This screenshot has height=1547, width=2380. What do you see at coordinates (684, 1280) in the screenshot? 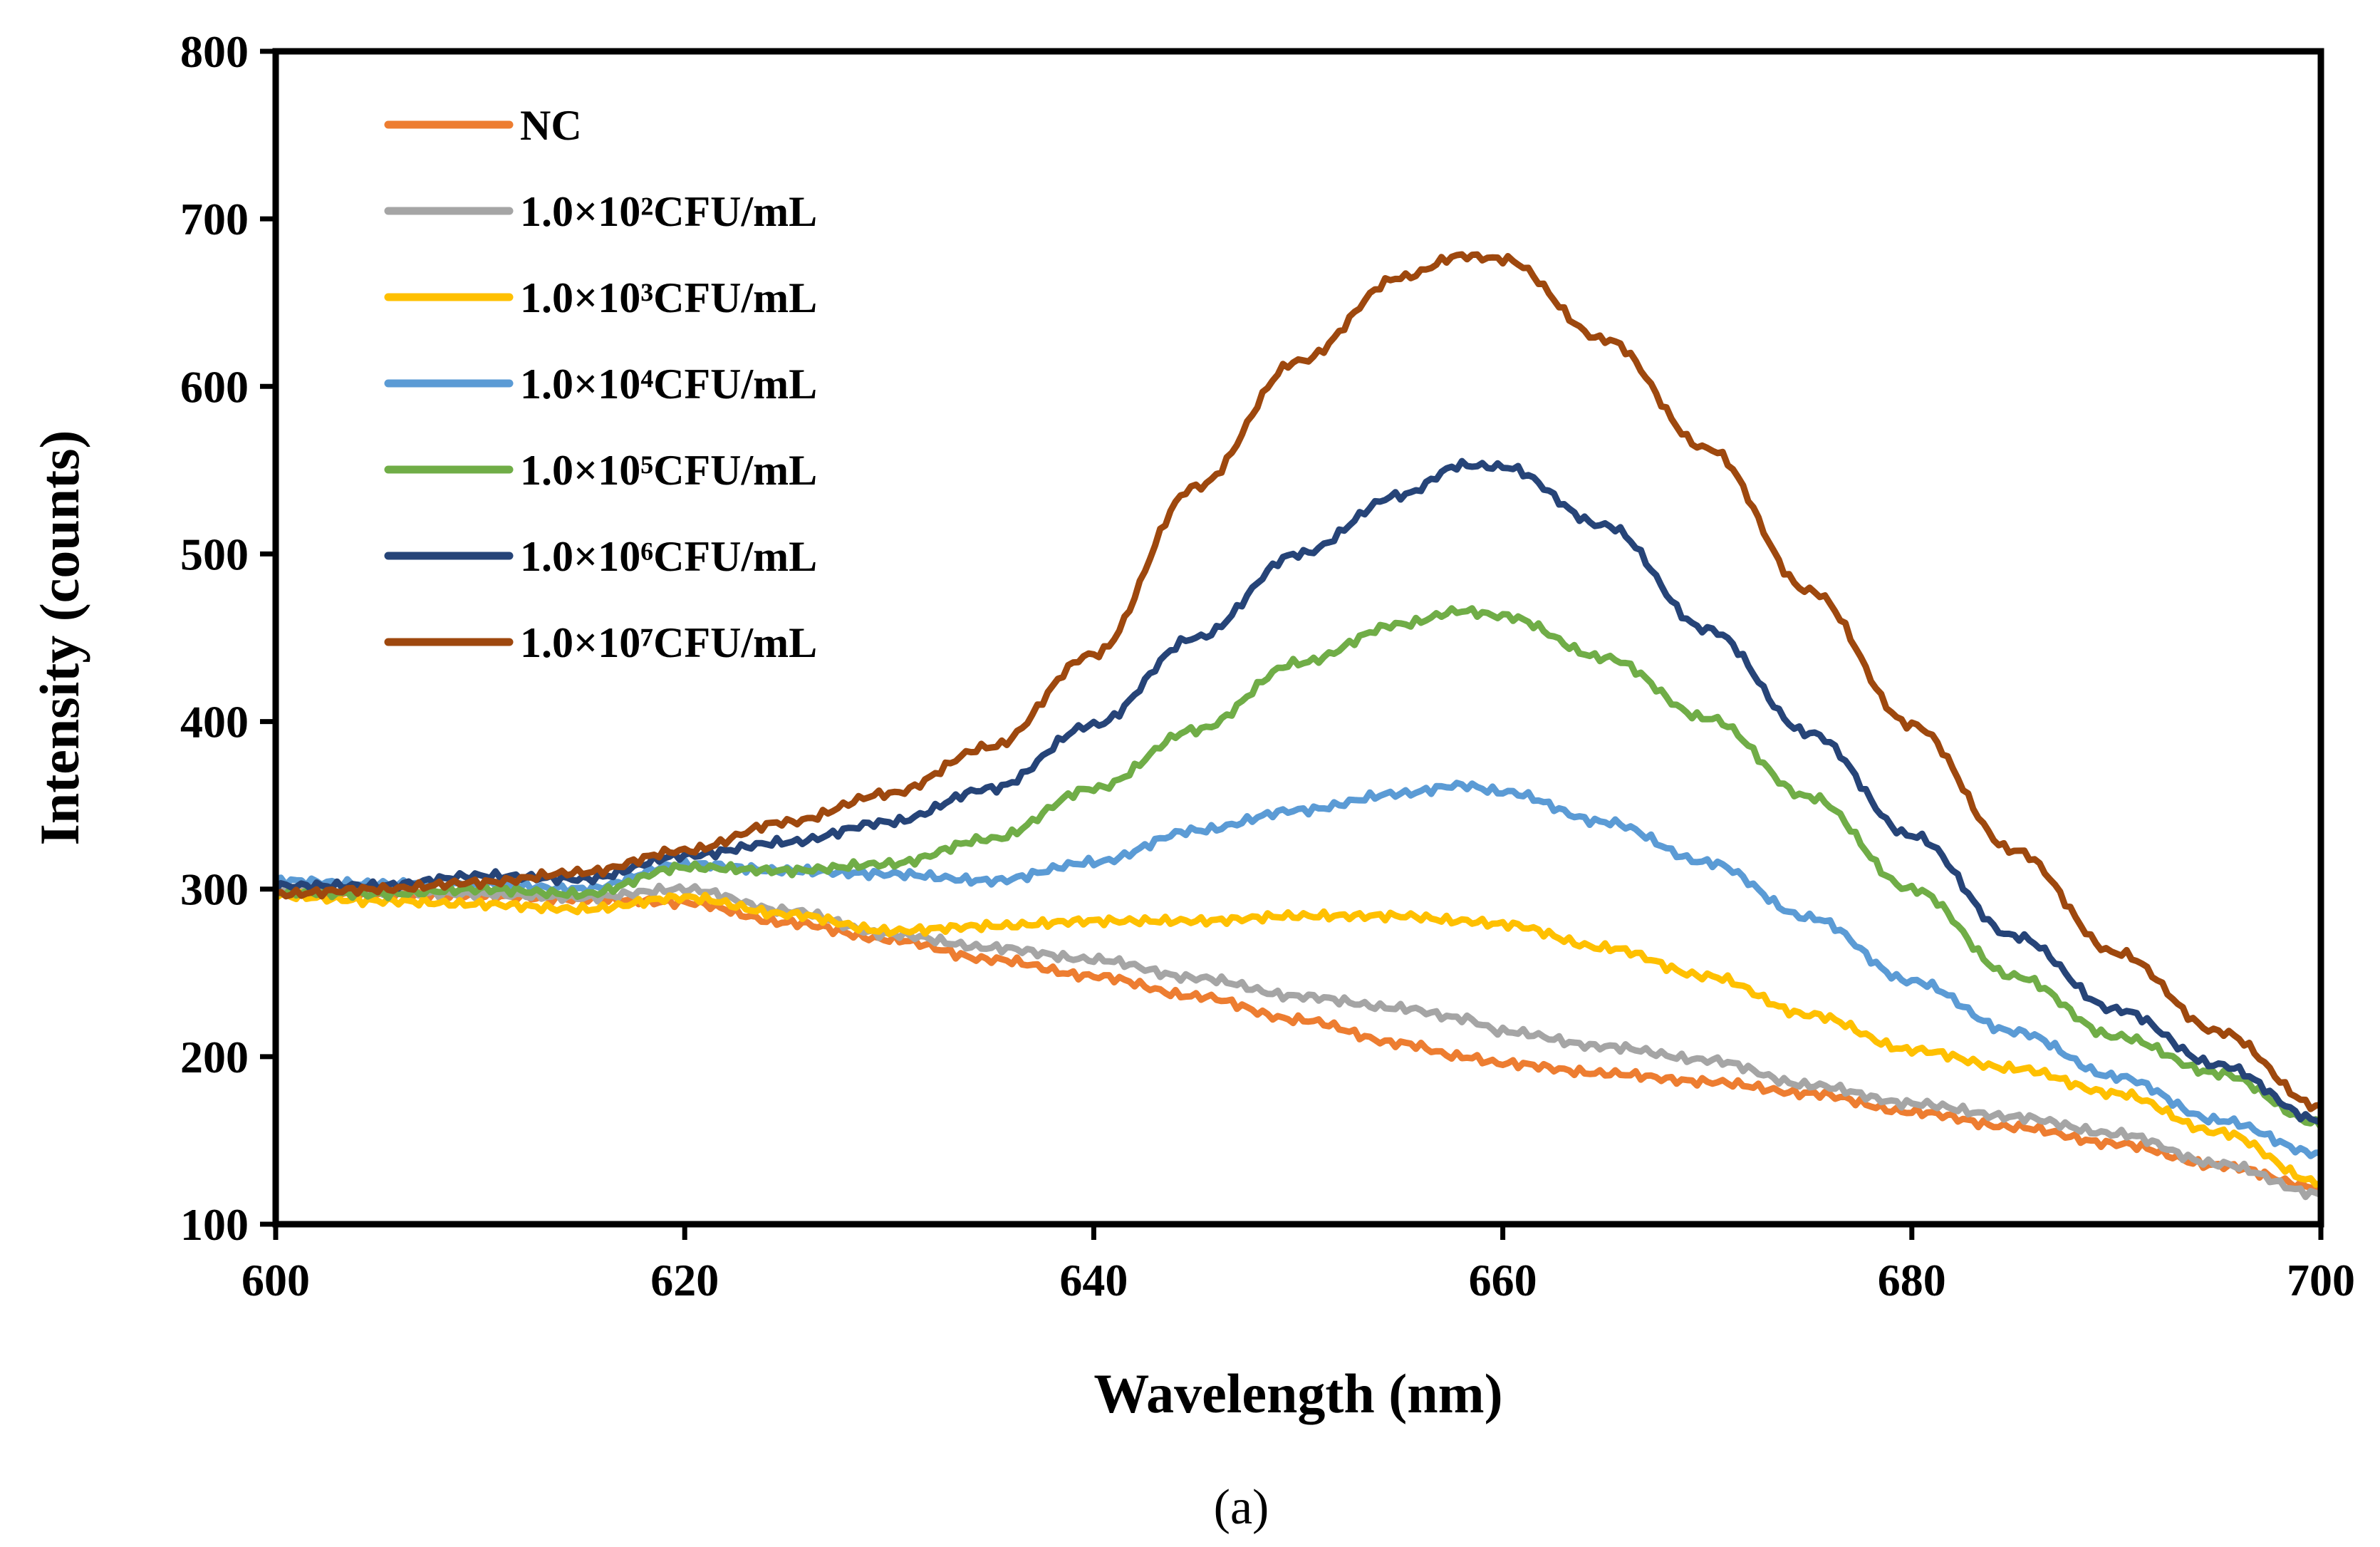
I see `x-tick-label: 620` at bounding box center [684, 1280].